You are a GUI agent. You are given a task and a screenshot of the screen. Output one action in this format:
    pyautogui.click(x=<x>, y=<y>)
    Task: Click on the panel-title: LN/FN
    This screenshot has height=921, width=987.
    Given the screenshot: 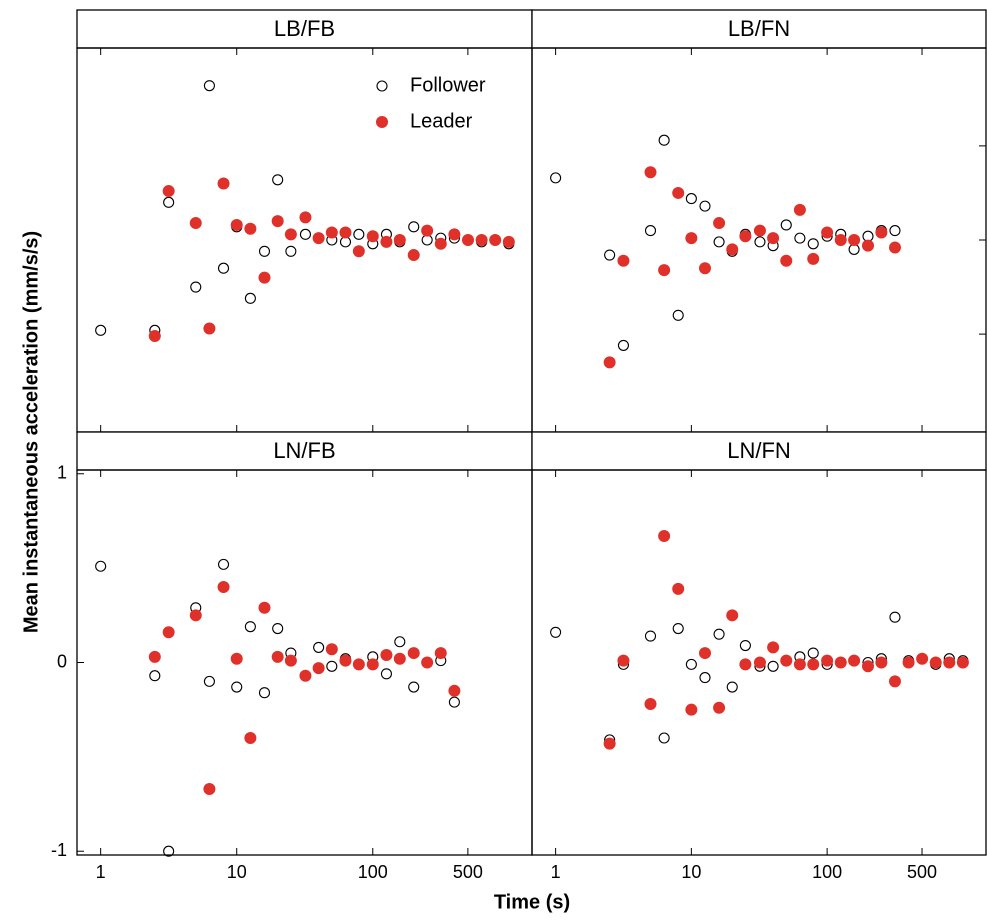 What is the action you would take?
    pyautogui.click(x=759, y=450)
    